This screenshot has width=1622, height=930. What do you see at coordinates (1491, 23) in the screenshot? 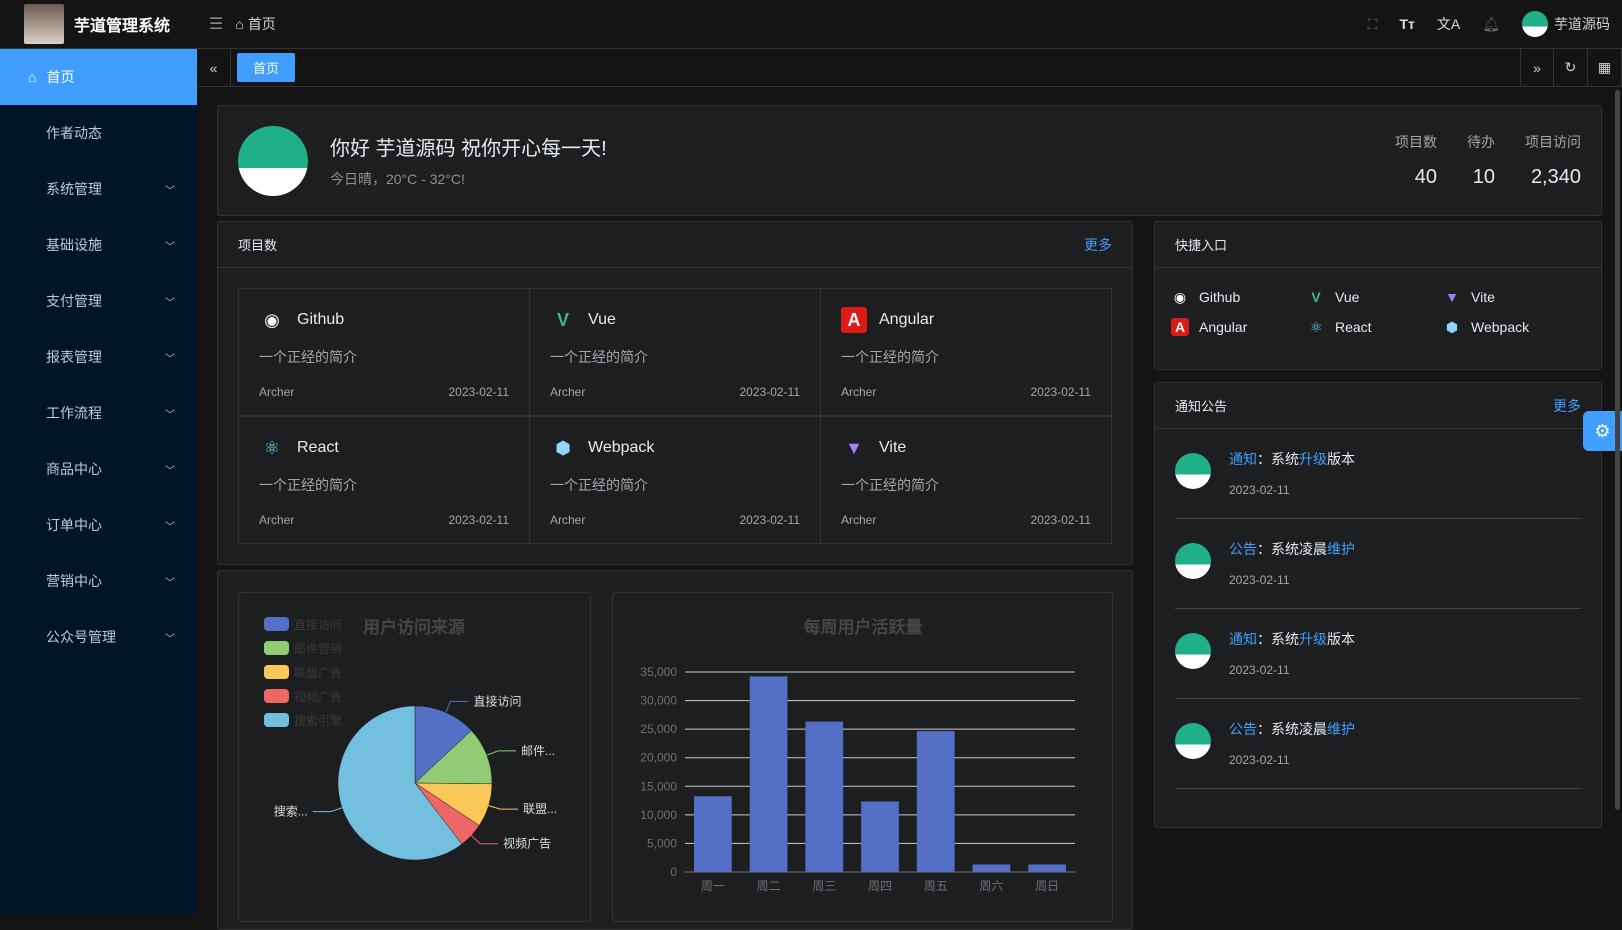
I see `bell-icon: 🔔︎` at bounding box center [1491, 23].